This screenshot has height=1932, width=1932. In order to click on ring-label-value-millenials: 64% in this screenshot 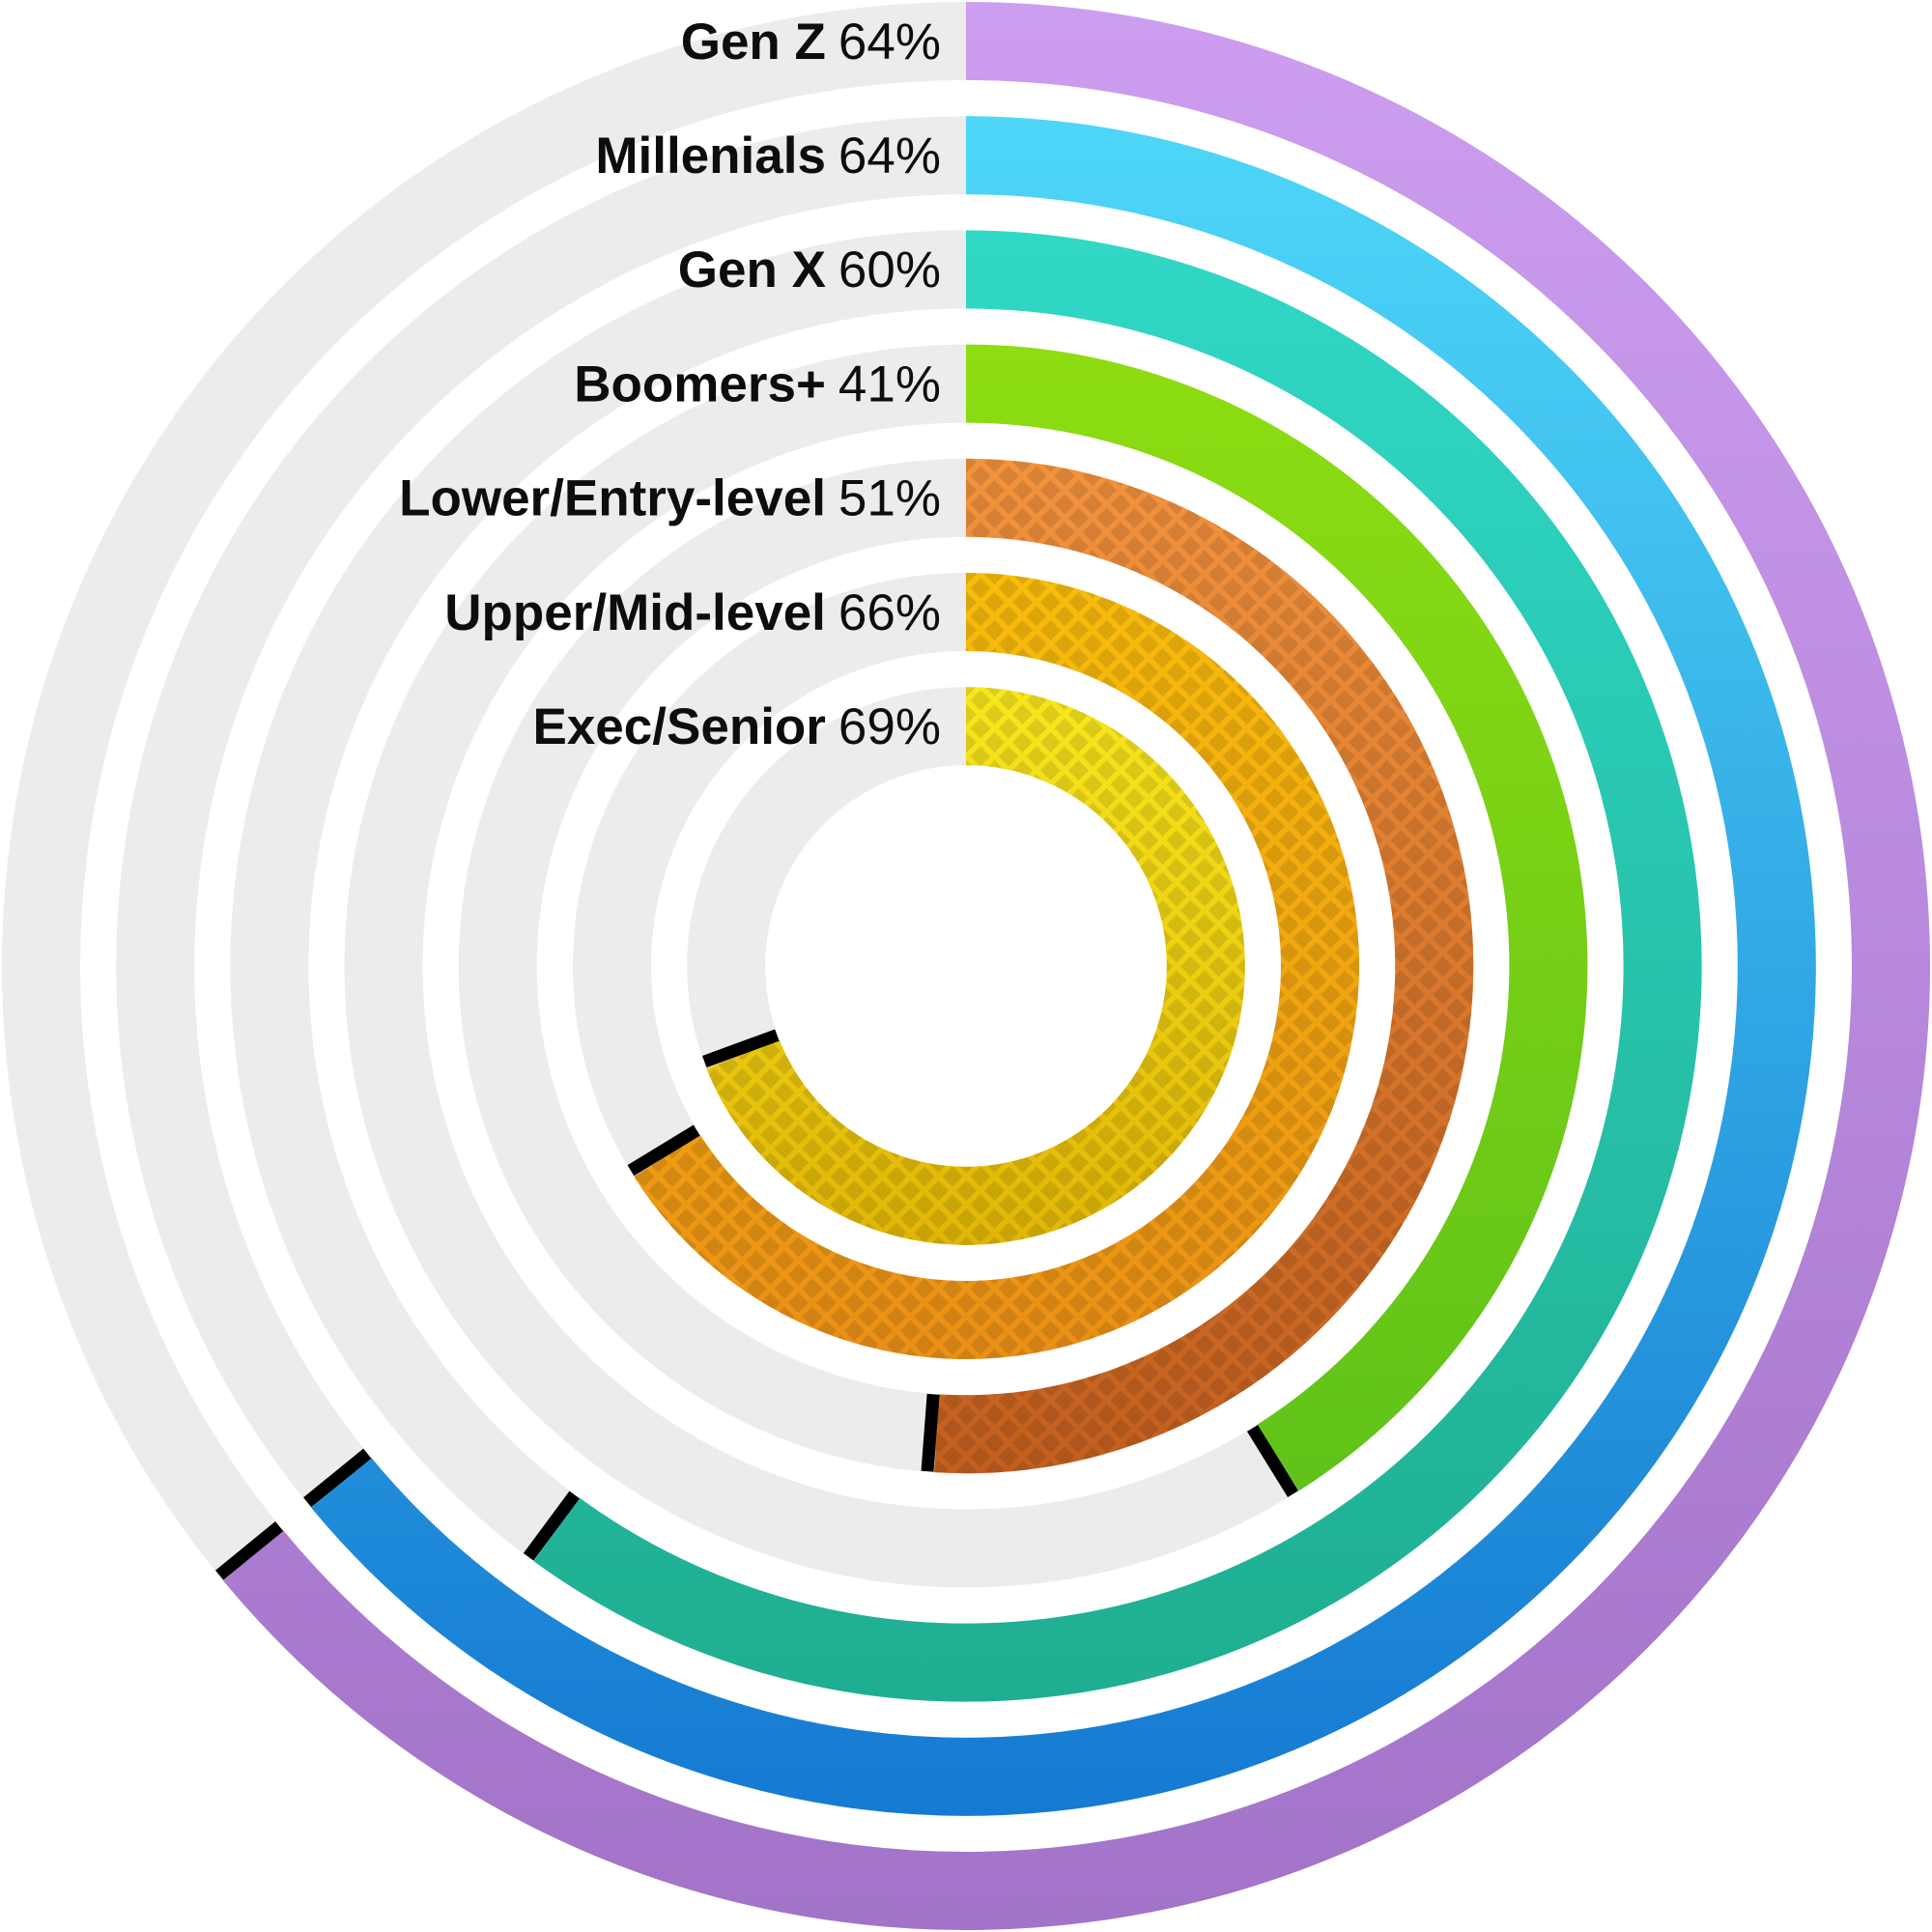, I will do `click(889, 156)`.